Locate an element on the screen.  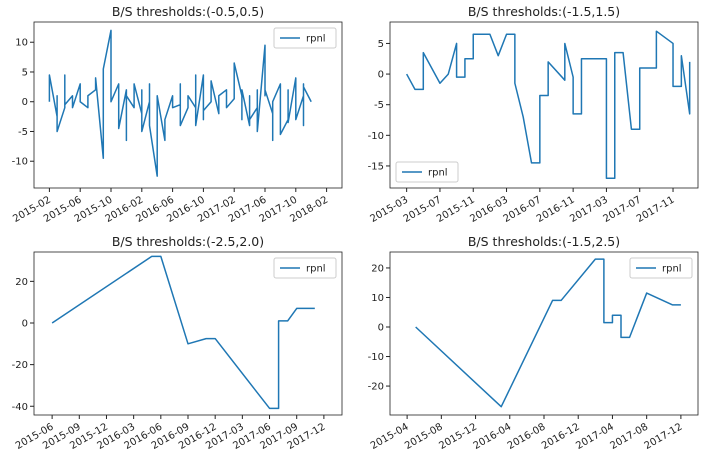
y-tick-label: -40 is located at coordinates (20, 407).